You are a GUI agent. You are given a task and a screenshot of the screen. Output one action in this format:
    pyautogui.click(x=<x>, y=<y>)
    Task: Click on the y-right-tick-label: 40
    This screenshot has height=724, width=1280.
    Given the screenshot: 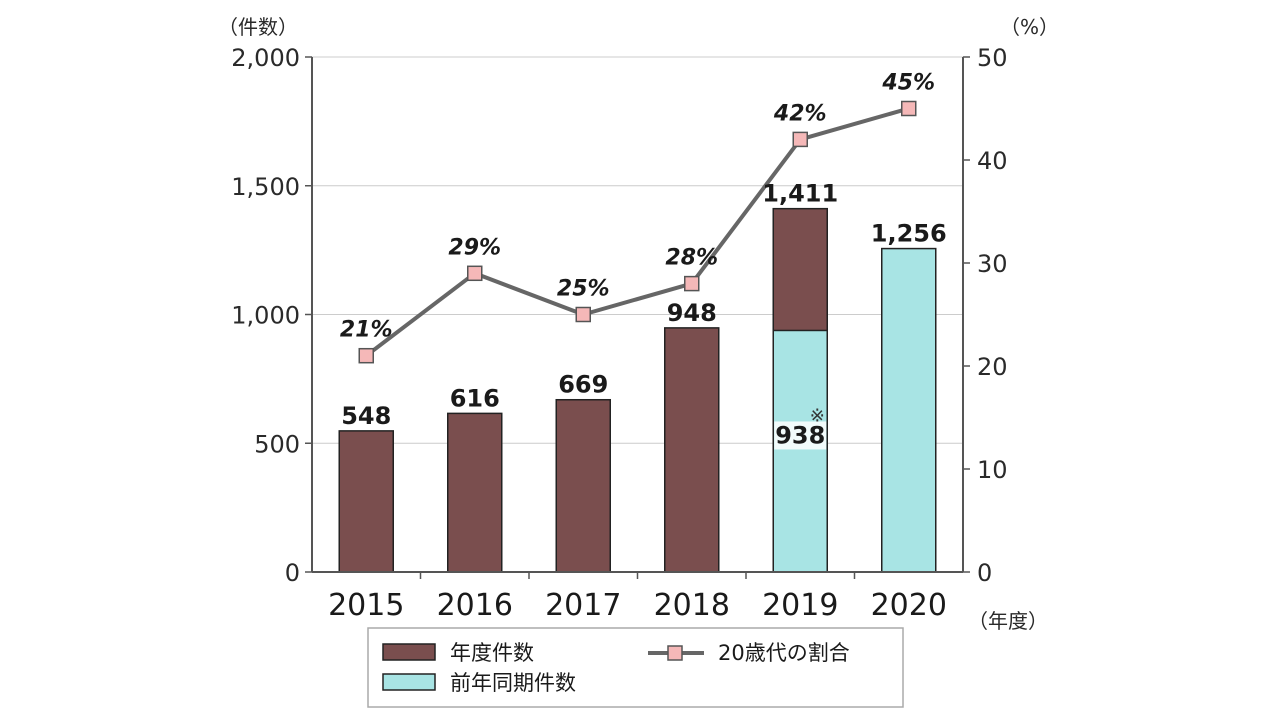 What is the action you would take?
    pyautogui.click(x=992, y=161)
    